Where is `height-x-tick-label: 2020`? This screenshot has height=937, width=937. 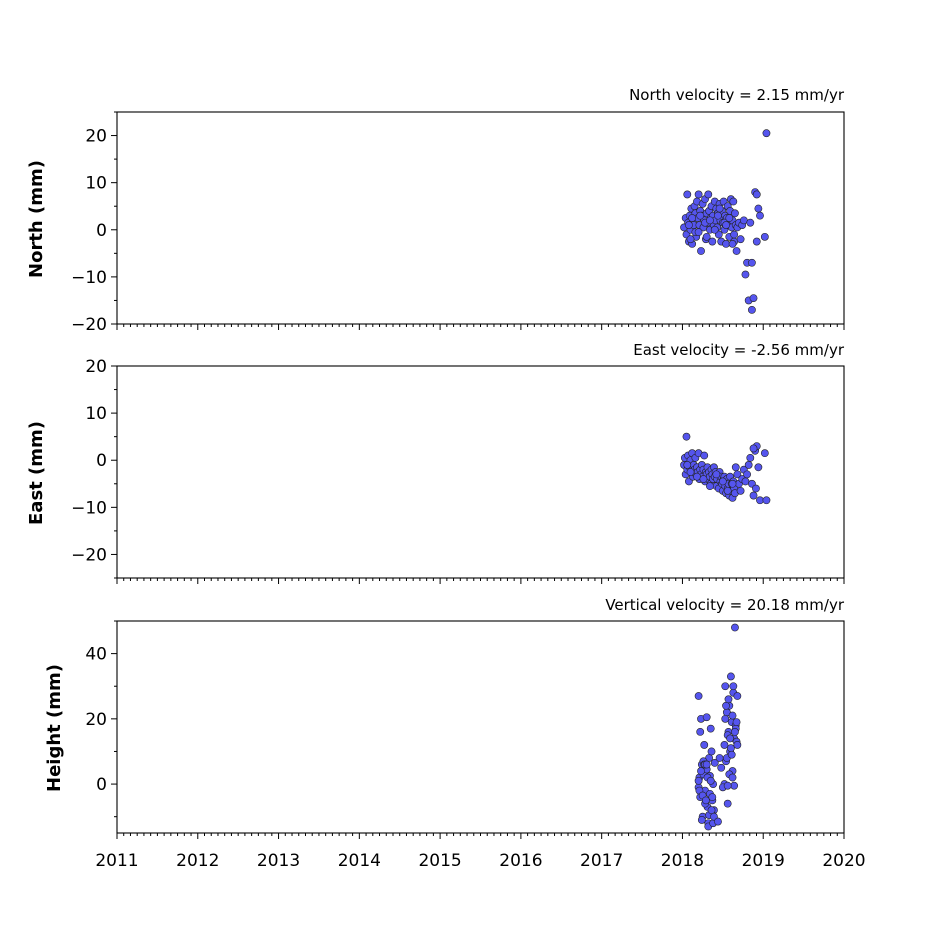
height-x-tick-label: 2020 is located at coordinates (843, 861).